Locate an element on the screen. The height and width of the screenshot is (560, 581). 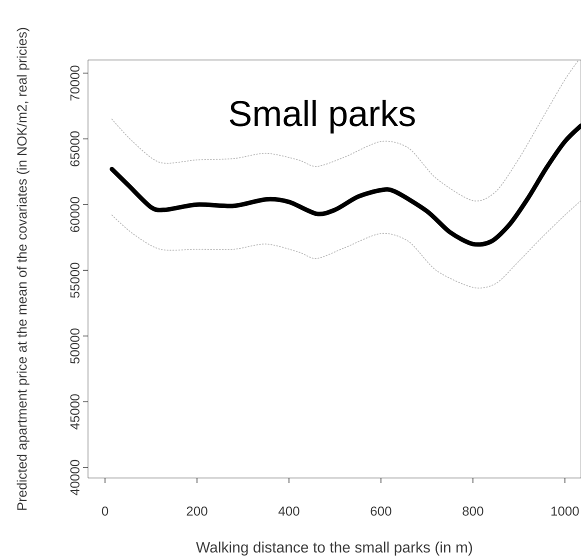
y-tick-label: 70000 is located at coordinates (75, 83).